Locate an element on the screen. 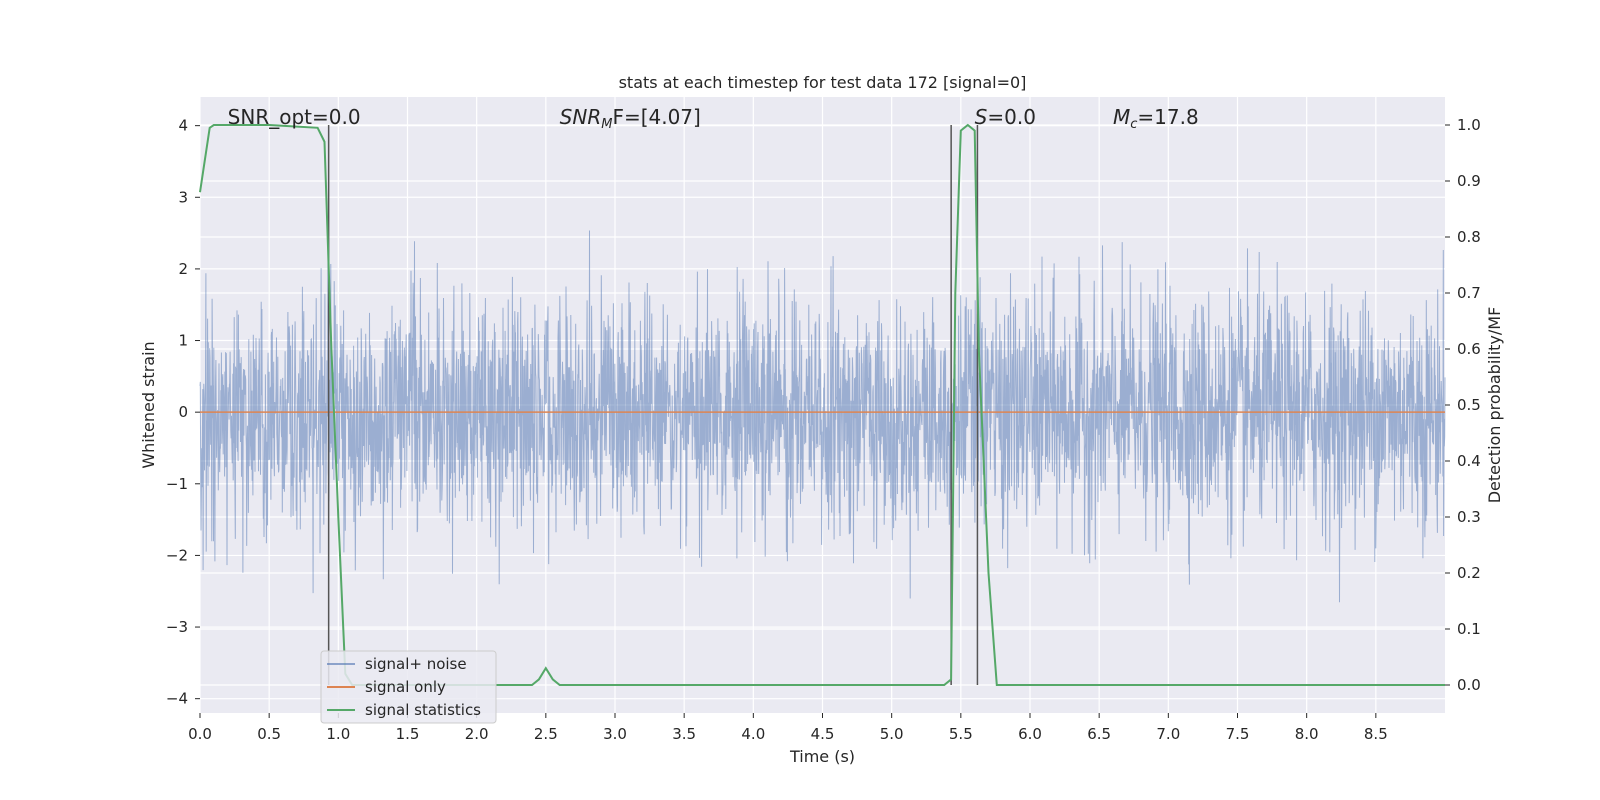 The width and height of the screenshot is (1600, 800). x-tick-label: 5.5 is located at coordinates (961, 734).